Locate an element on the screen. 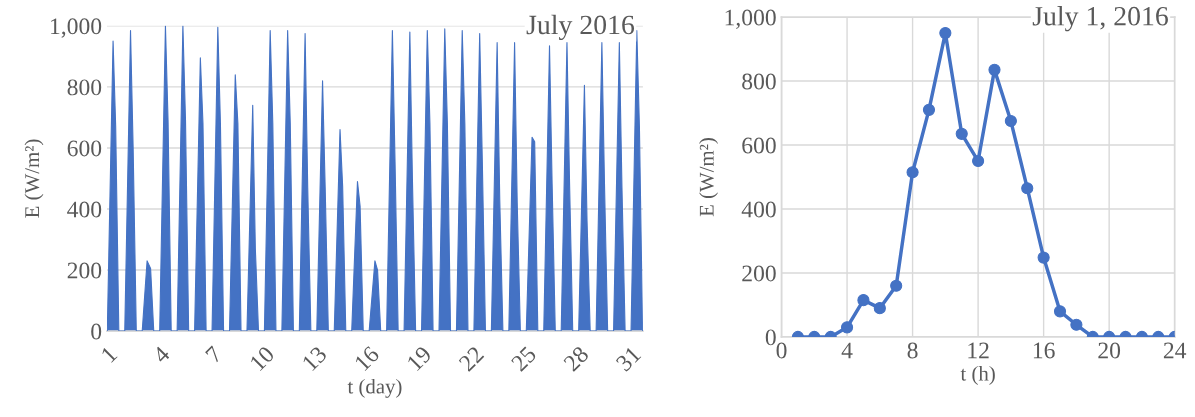 The image size is (1195, 417). x-tick-label: 8 is located at coordinates (912, 350).